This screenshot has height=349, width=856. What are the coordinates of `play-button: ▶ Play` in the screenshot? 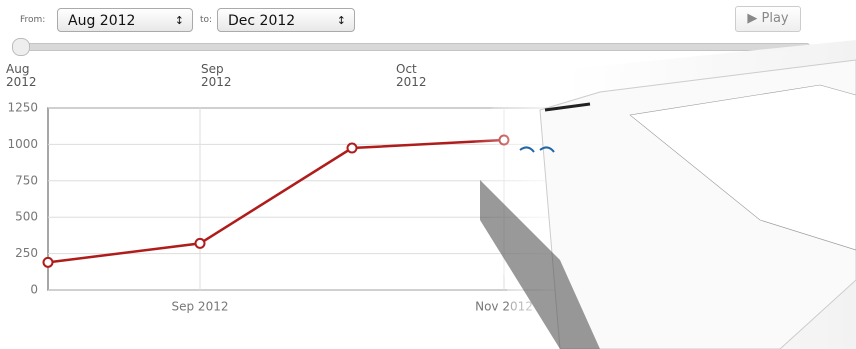 It's located at (768, 19).